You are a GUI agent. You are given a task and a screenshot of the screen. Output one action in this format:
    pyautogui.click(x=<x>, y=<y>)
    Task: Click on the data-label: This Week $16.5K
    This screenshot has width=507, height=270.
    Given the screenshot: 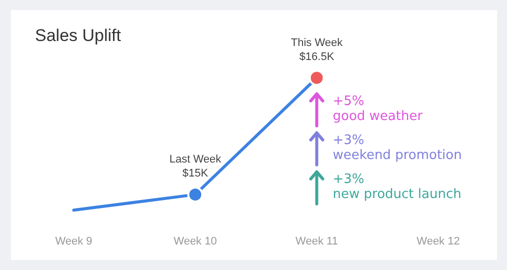 What is the action you would take?
    pyautogui.click(x=317, y=49)
    